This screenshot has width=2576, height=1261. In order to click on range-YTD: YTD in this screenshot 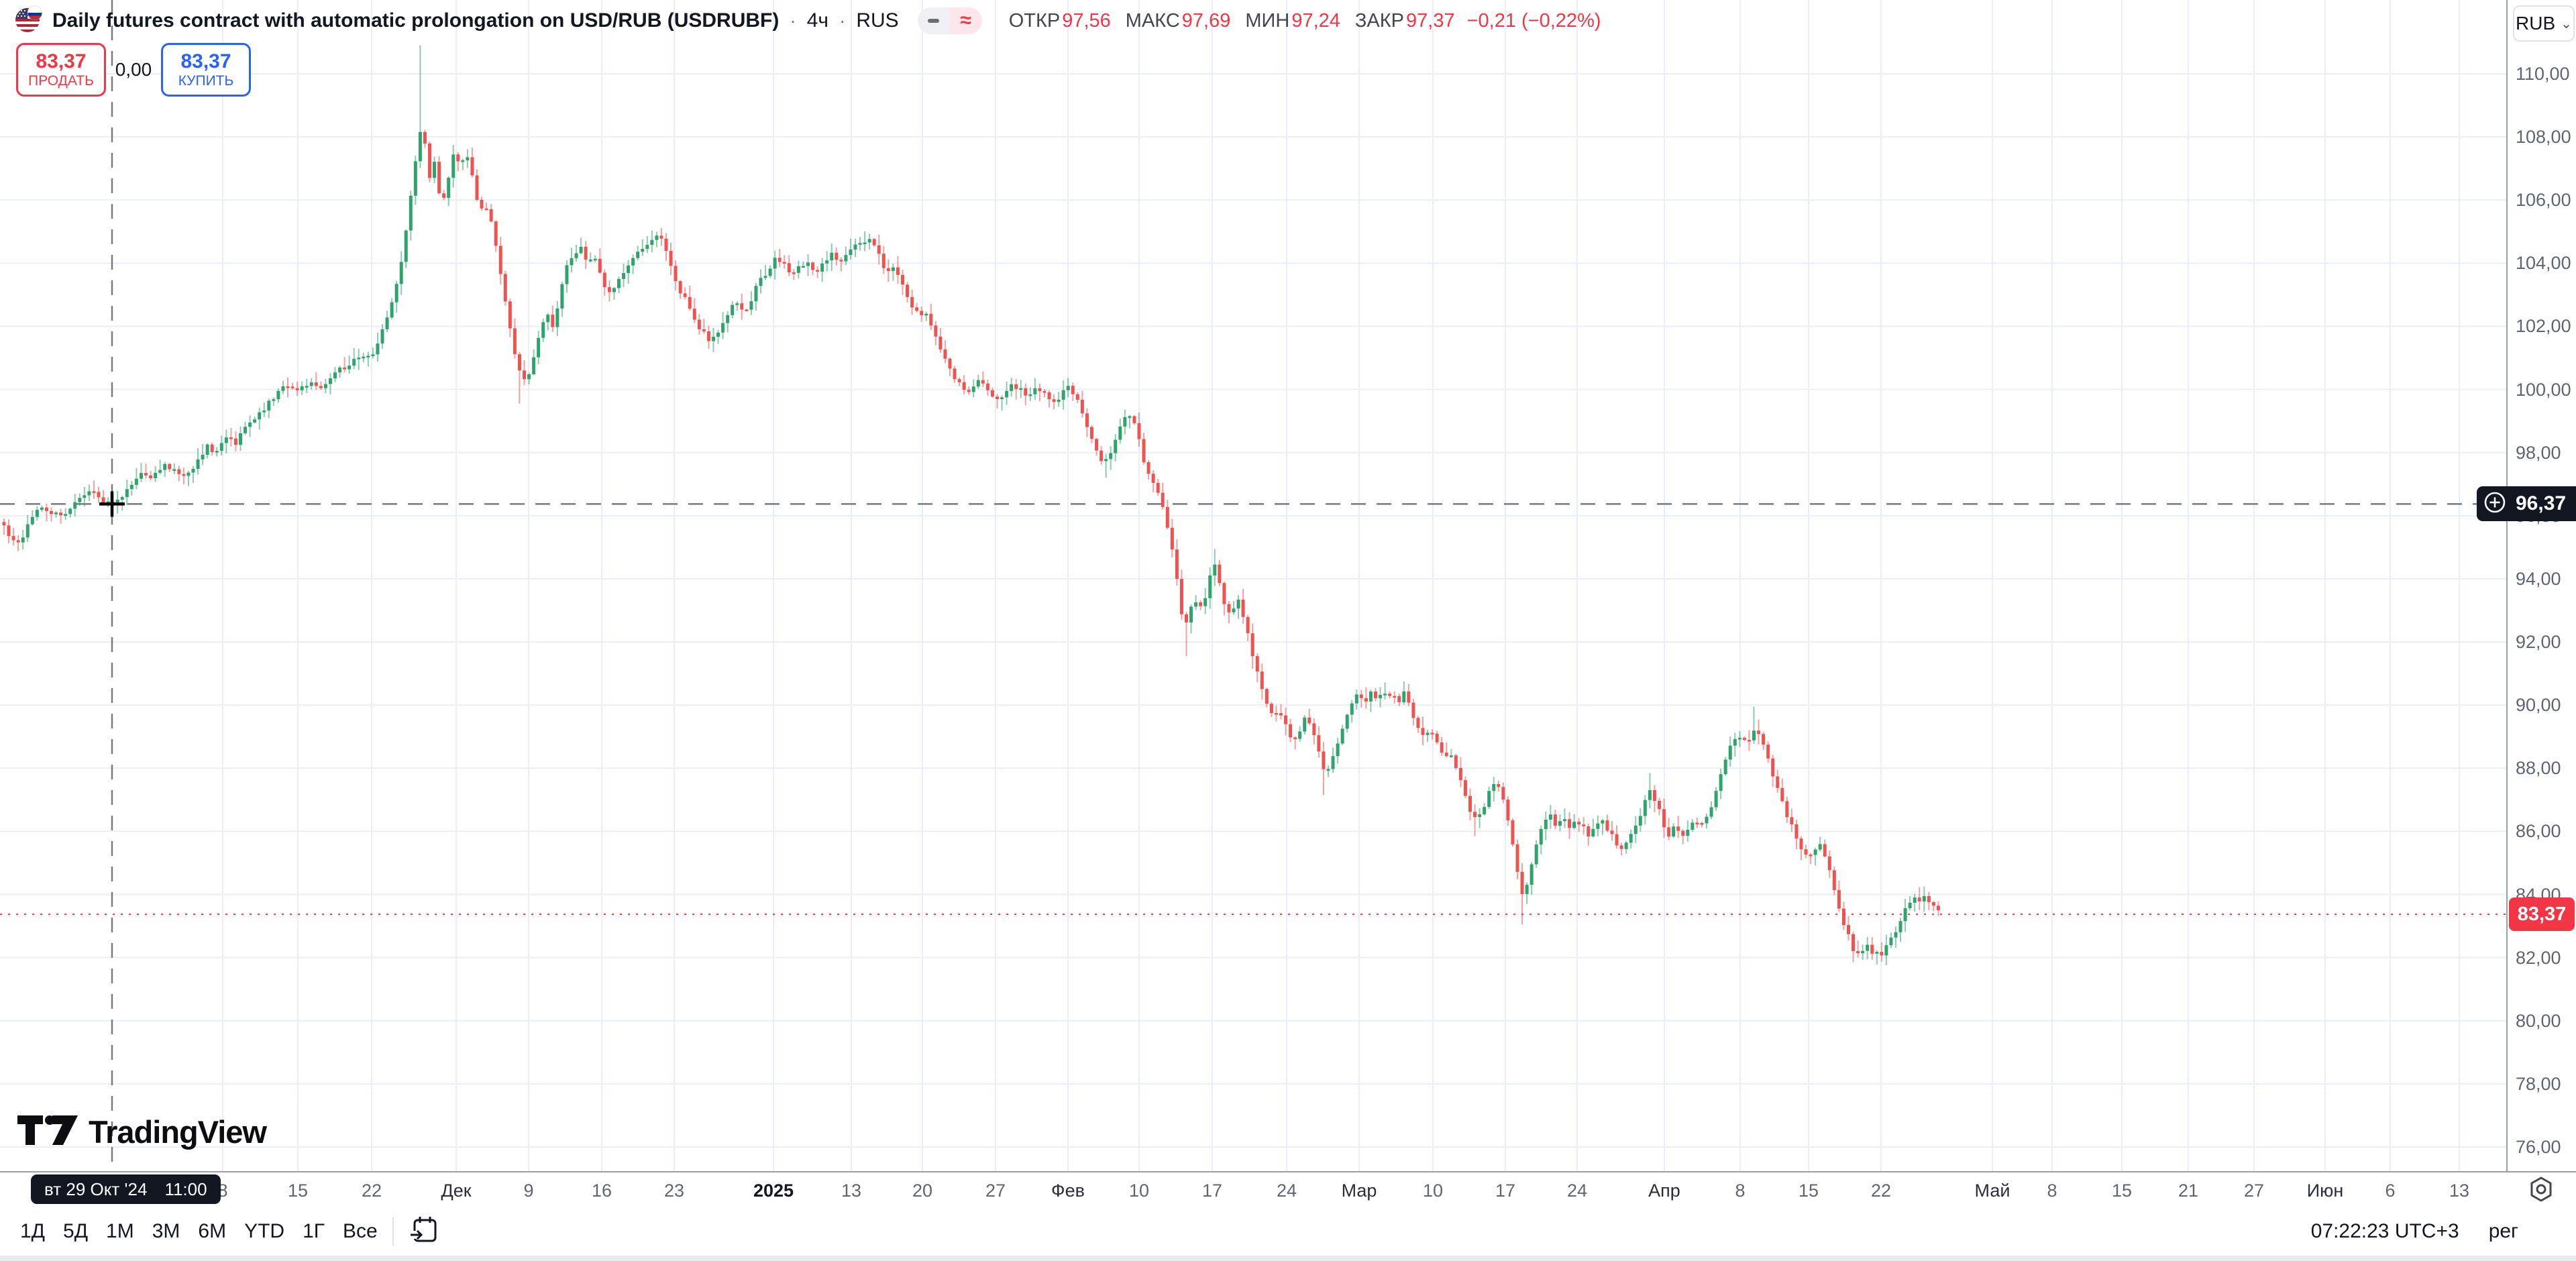, I will do `click(264, 1231)`.